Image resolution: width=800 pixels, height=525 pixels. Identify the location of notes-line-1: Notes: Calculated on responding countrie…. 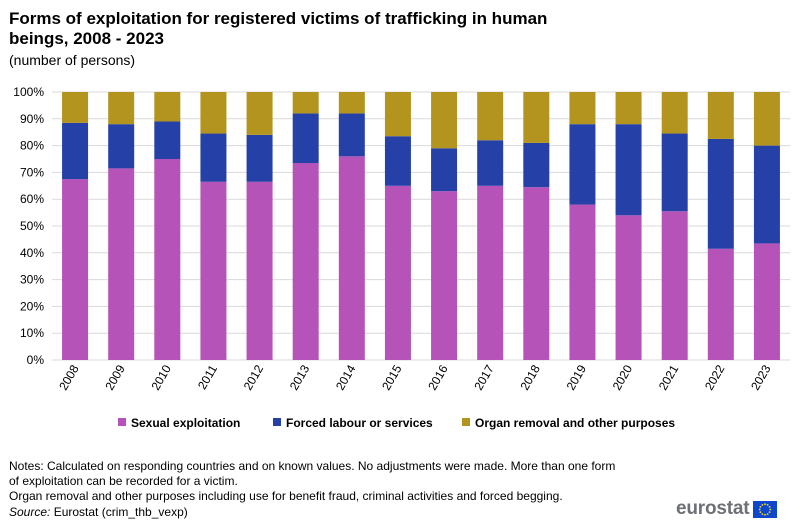
(312, 466).